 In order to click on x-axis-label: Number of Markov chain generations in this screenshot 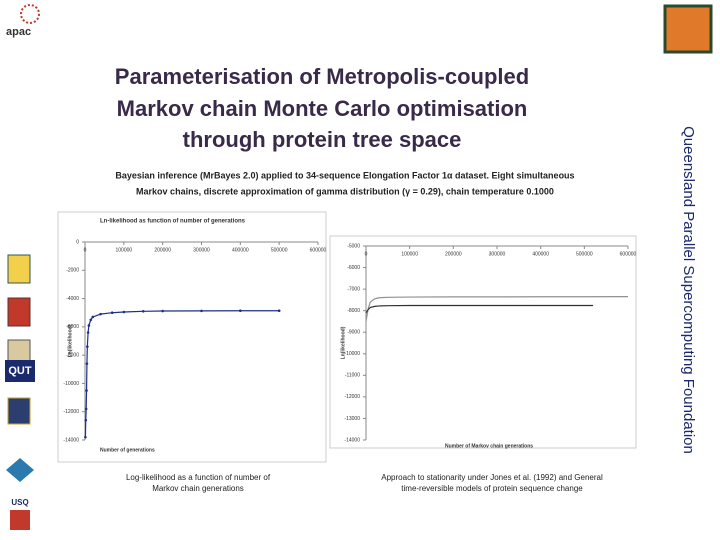, I will do `click(489, 446)`.